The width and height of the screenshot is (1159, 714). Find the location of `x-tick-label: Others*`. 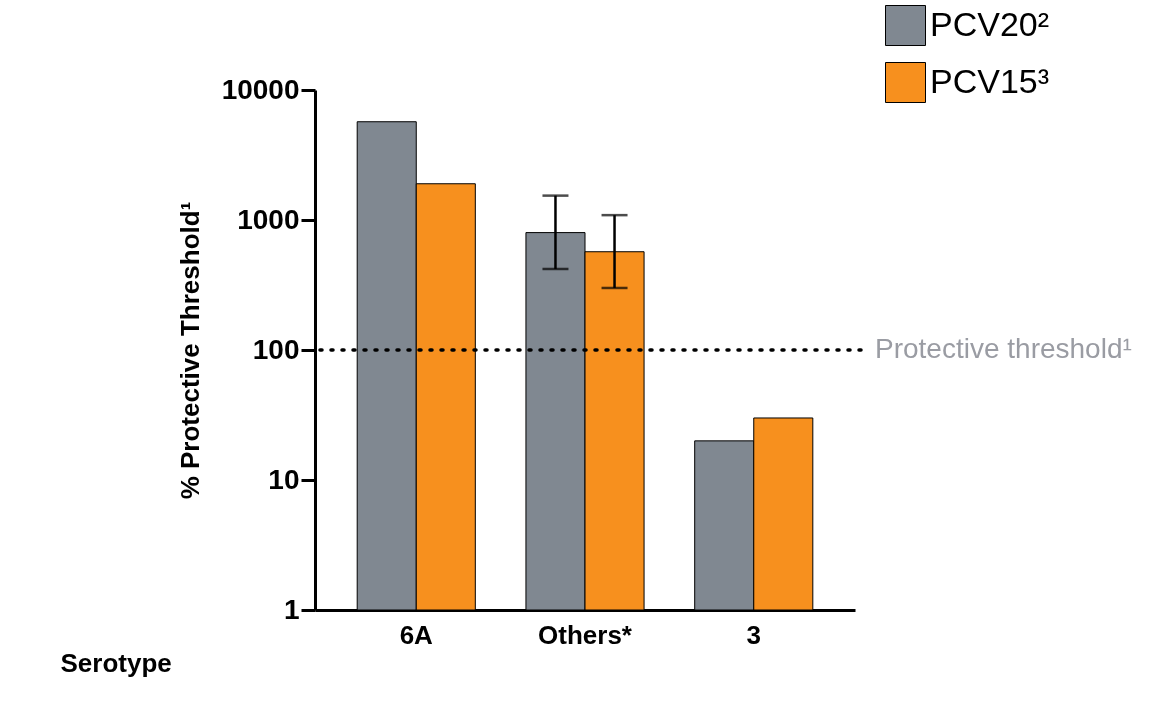

x-tick-label: Others* is located at coordinates (585, 634).